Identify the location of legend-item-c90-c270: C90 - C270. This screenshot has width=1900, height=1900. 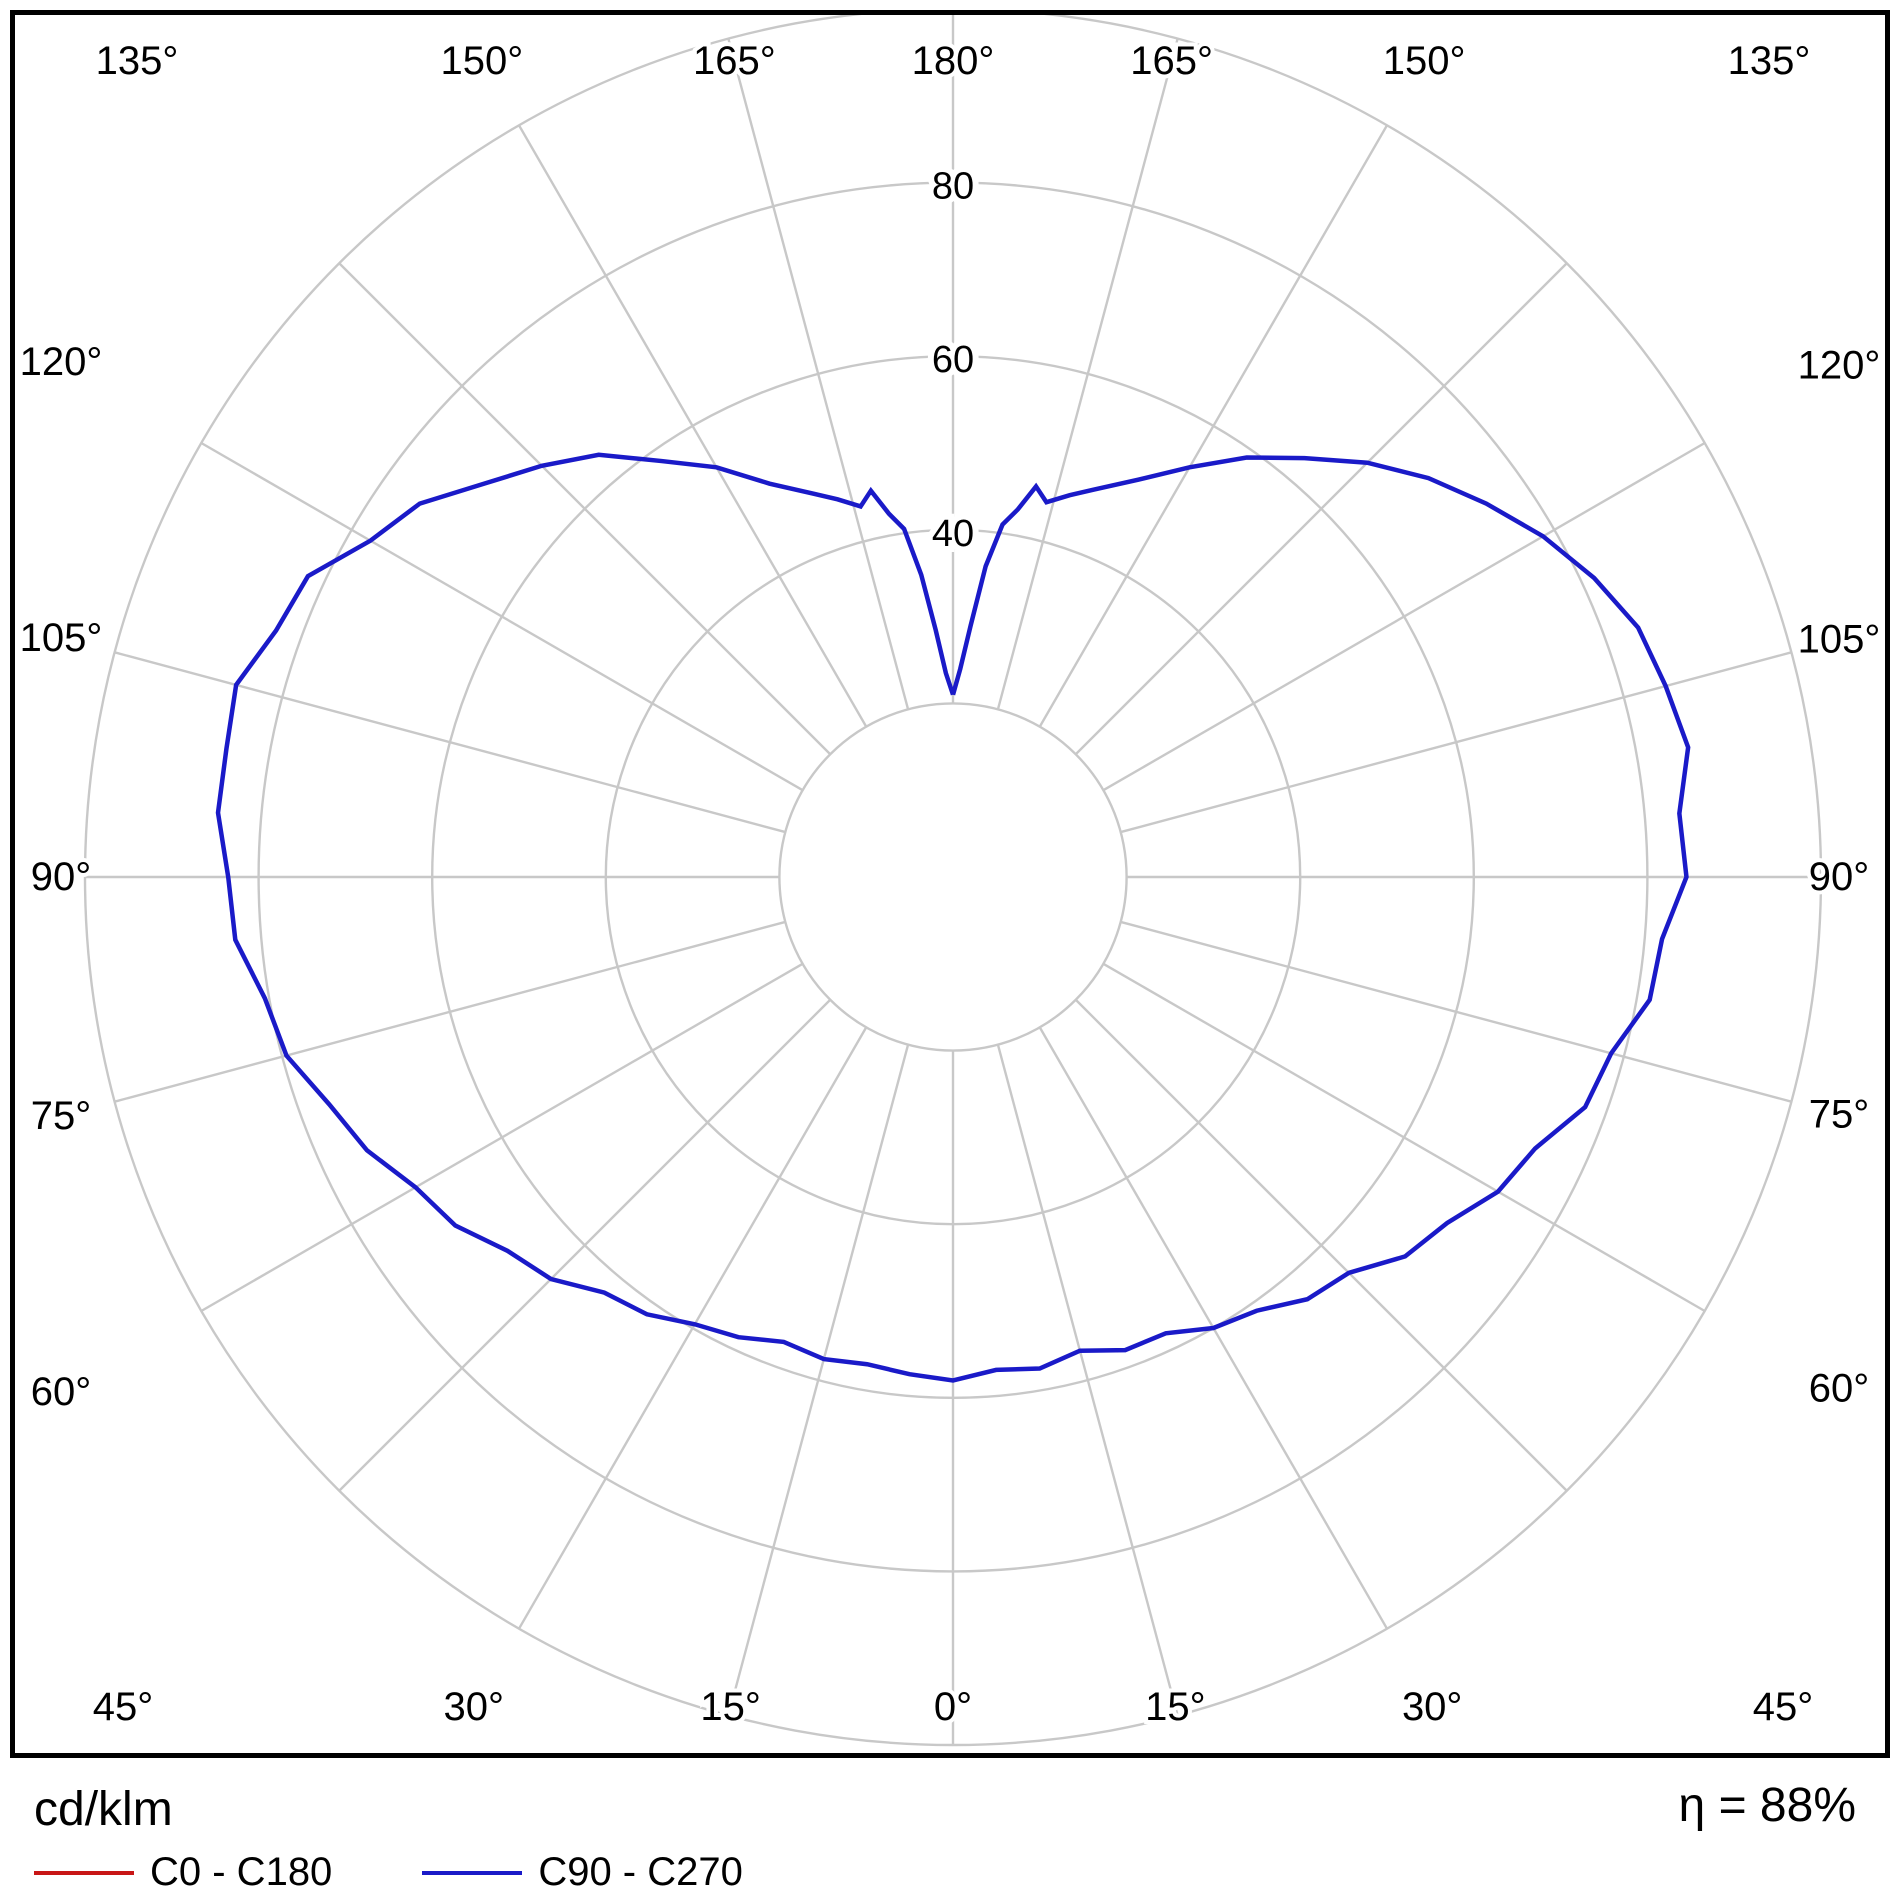
(582, 1872).